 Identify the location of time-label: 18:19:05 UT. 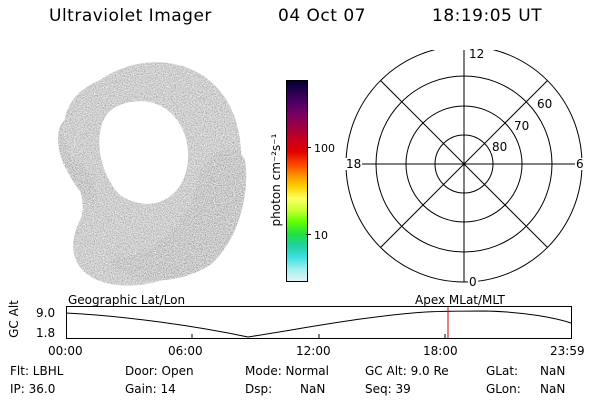
(487, 16).